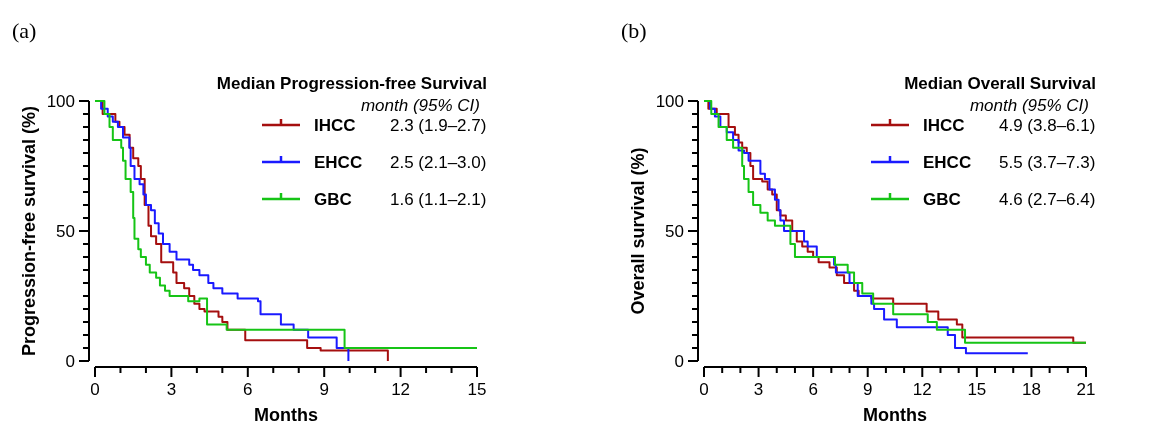  What do you see at coordinates (1047, 125) in the screenshot?
I see `annotation: 4.9 (3.8–6.1)` at bounding box center [1047, 125].